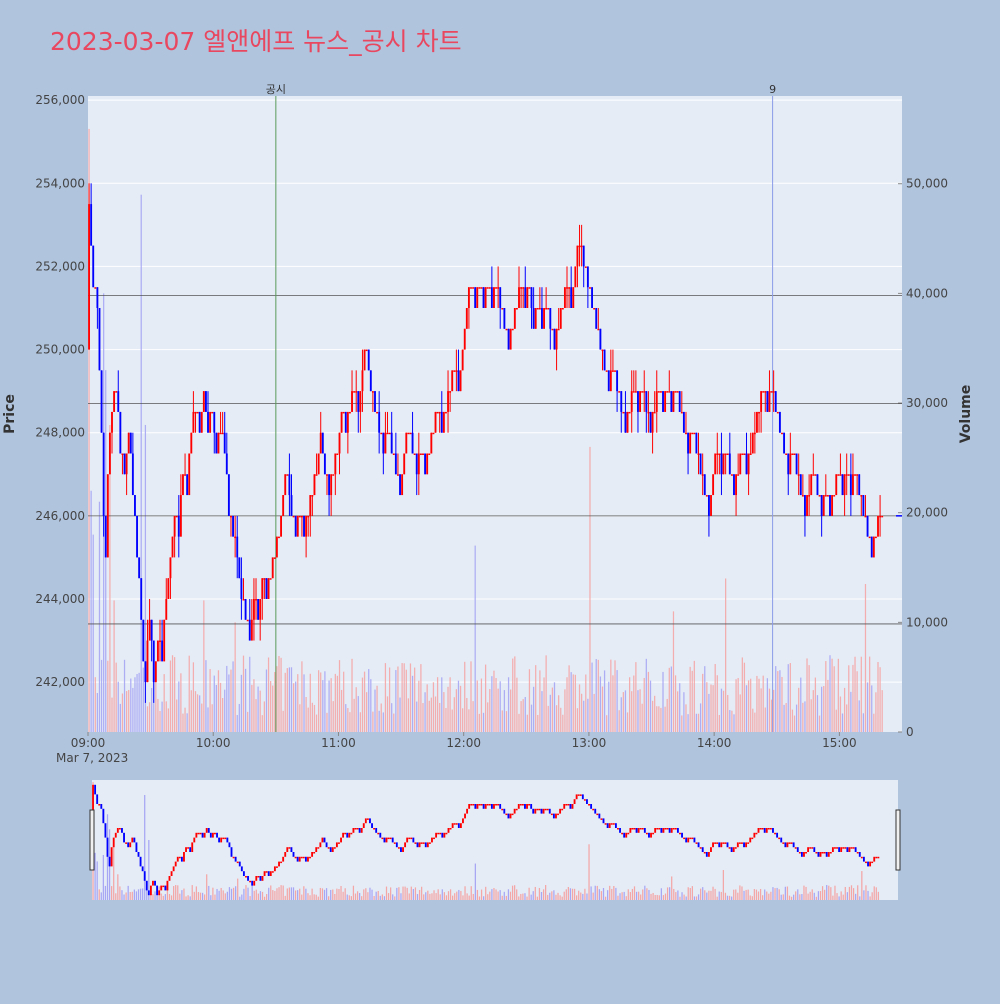 The image size is (1000, 1004). I want to click on y2-axis-label: Volume, so click(966, 414).